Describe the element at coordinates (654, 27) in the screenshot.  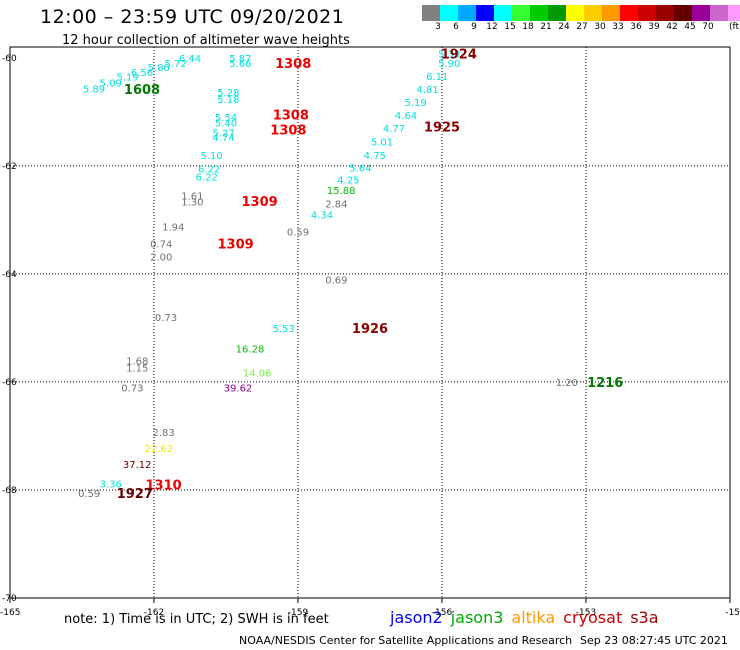
I see `color-legend-label: 39` at that location.